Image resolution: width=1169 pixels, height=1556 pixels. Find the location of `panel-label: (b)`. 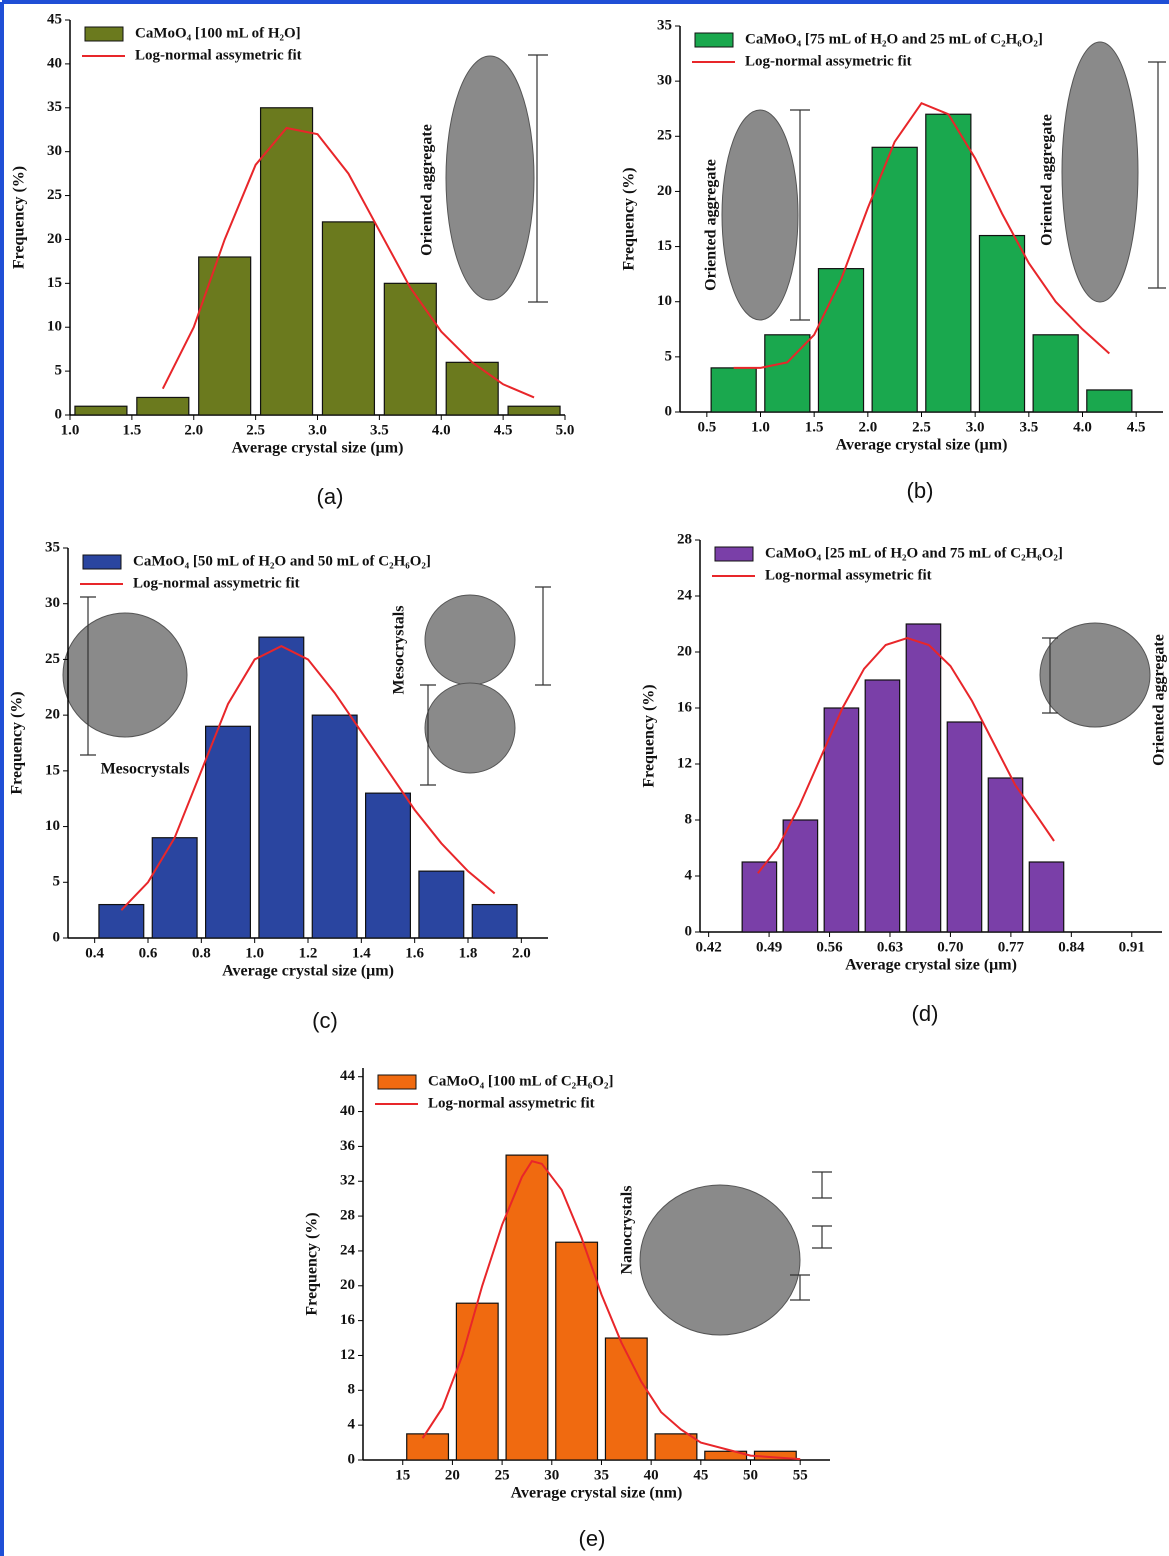

panel-label: (b) is located at coordinates (920, 490).